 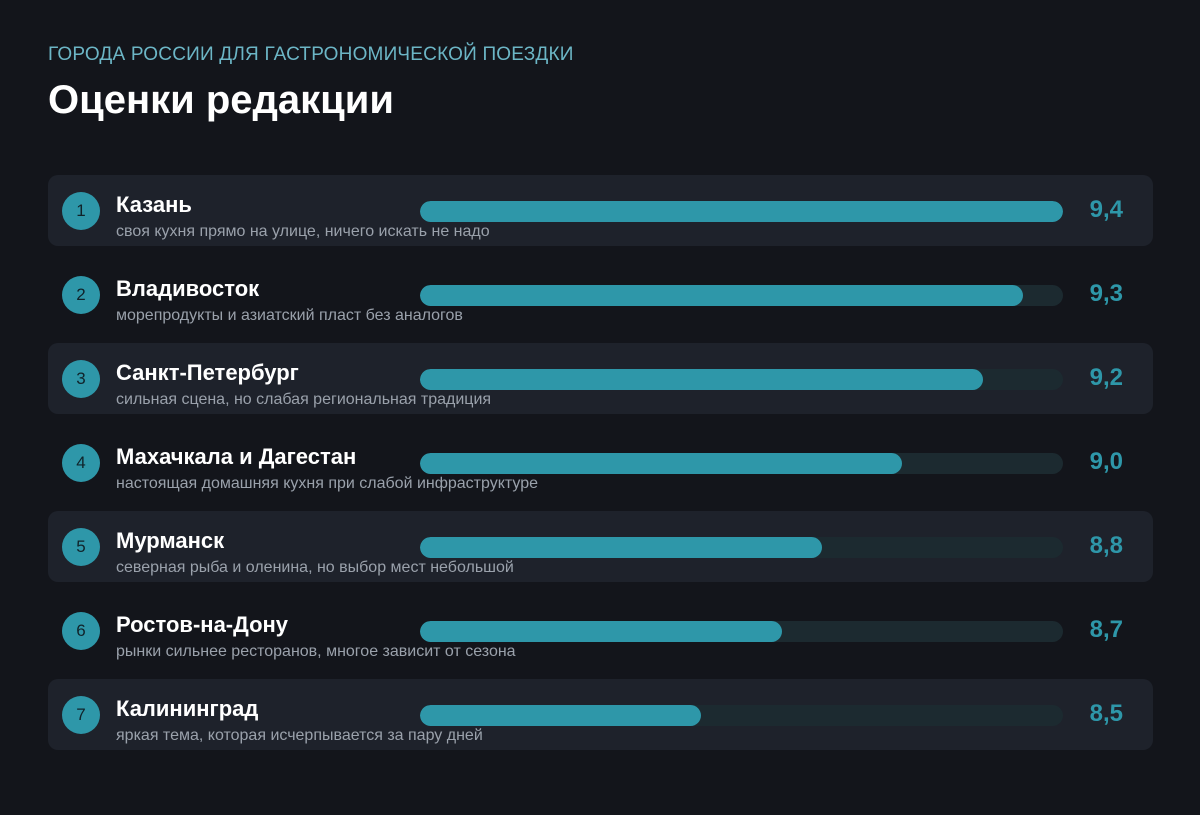 What do you see at coordinates (81, 463) in the screenshot?
I see `rank-badge: 4` at bounding box center [81, 463].